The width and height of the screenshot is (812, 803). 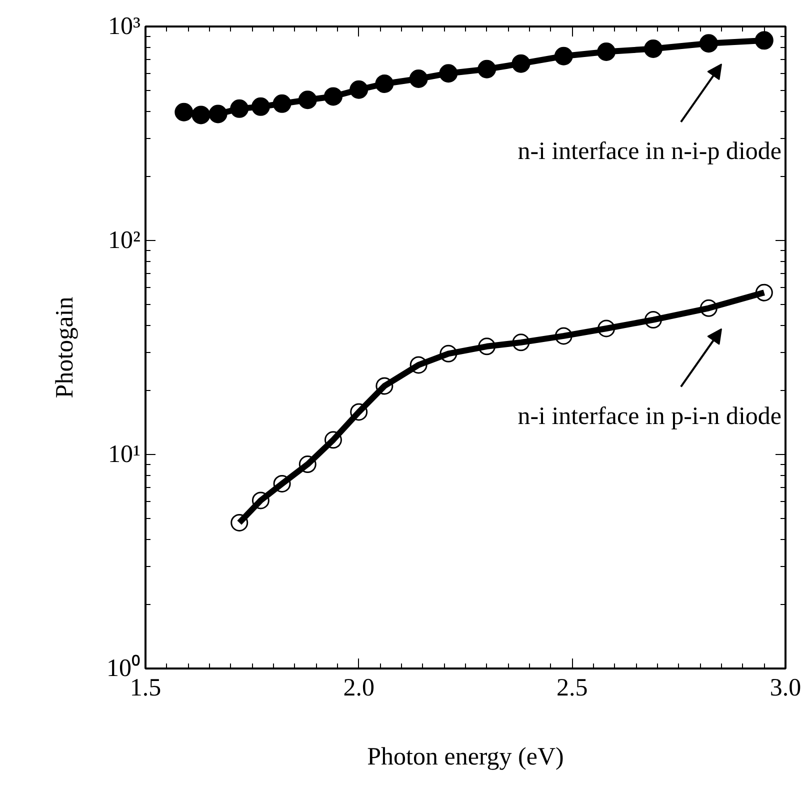 I want to click on y-tick-label: 10¹, so click(x=124, y=454).